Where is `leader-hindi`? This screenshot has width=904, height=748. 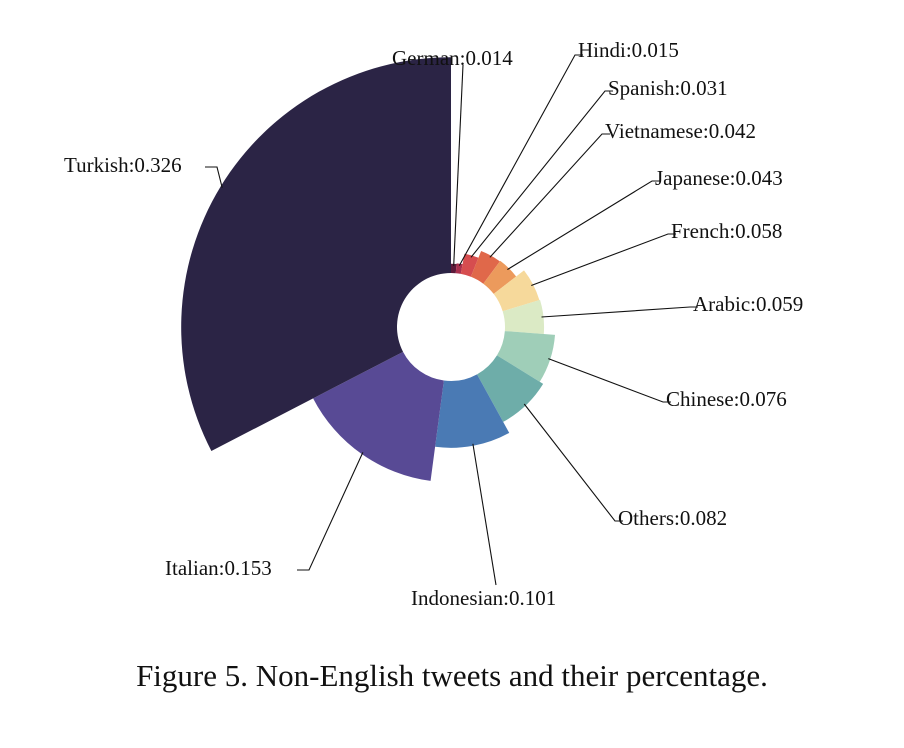 leader-hindi is located at coordinates (520, 160).